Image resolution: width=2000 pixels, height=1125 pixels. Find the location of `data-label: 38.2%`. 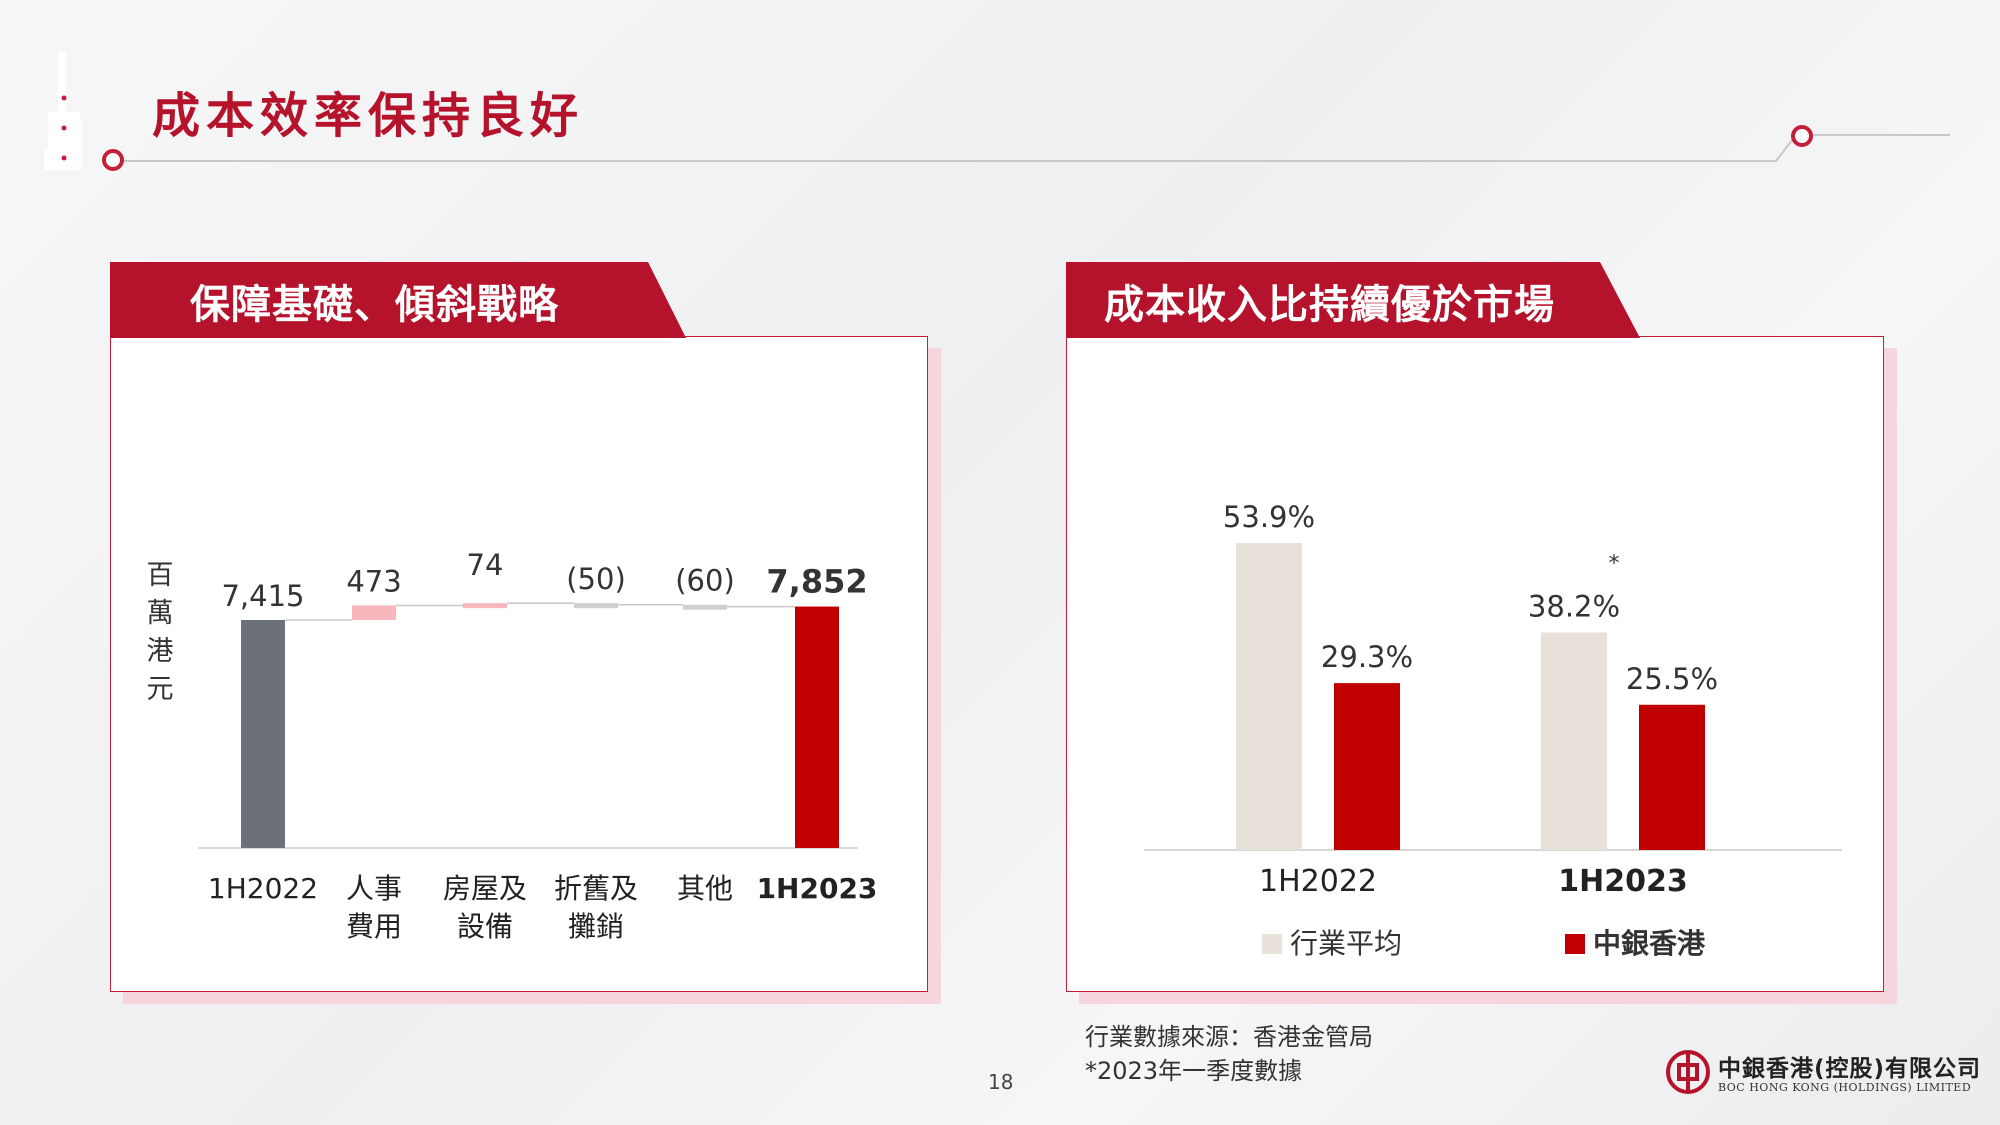

data-label: 38.2% is located at coordinates (1574, 606).